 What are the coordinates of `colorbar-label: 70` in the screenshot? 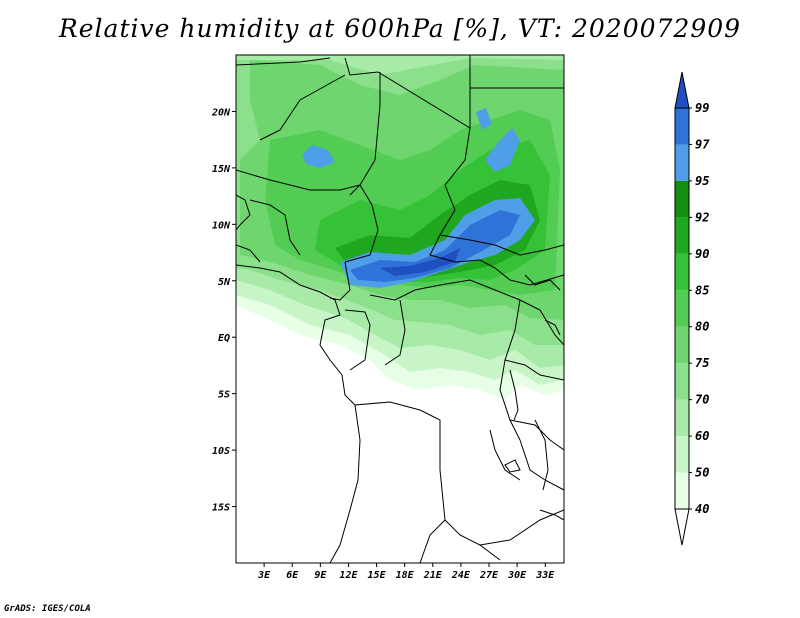 It's located at (702, 400).